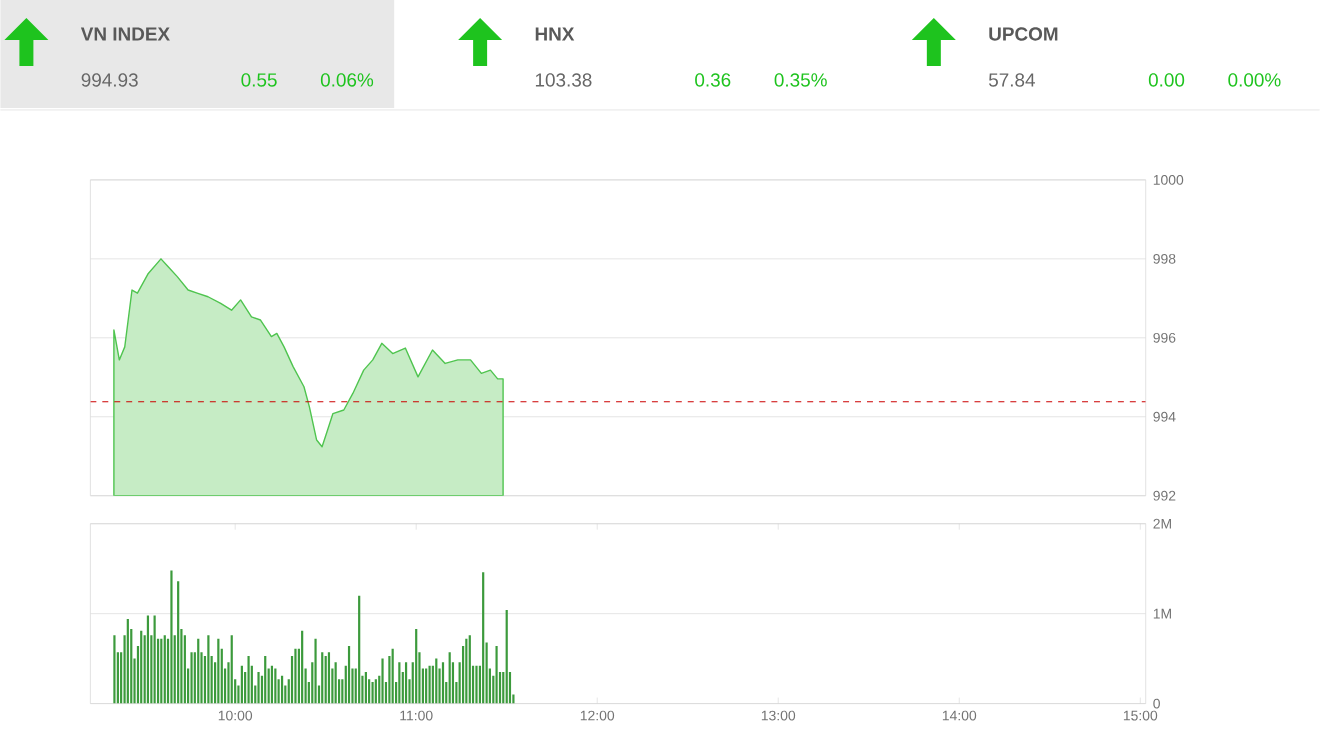  I want to click on text: HNX, so click(555, 34).